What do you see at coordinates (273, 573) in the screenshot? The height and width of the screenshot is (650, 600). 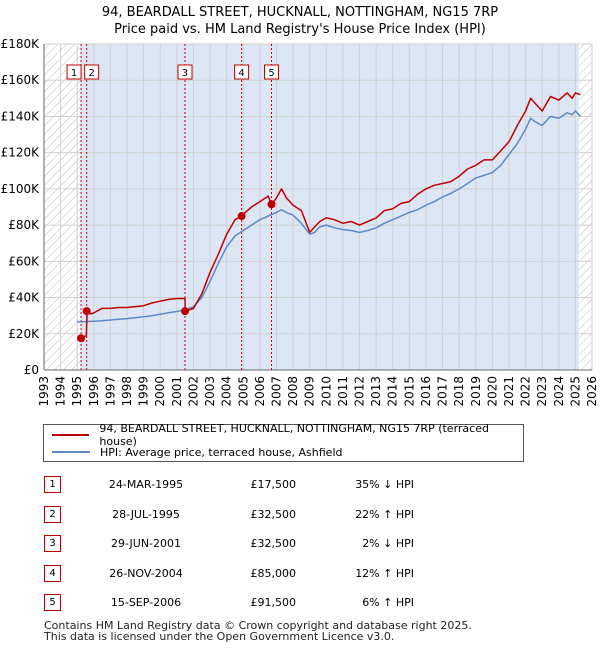 I see `sale-price: £85,000` at bounding box center [273, 573].